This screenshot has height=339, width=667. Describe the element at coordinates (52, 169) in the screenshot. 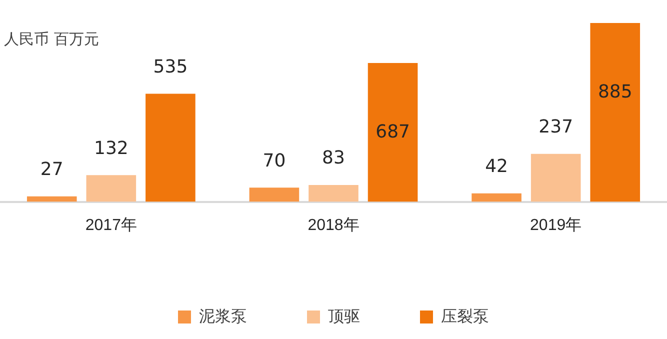

I see `data-label: 27` at that location.